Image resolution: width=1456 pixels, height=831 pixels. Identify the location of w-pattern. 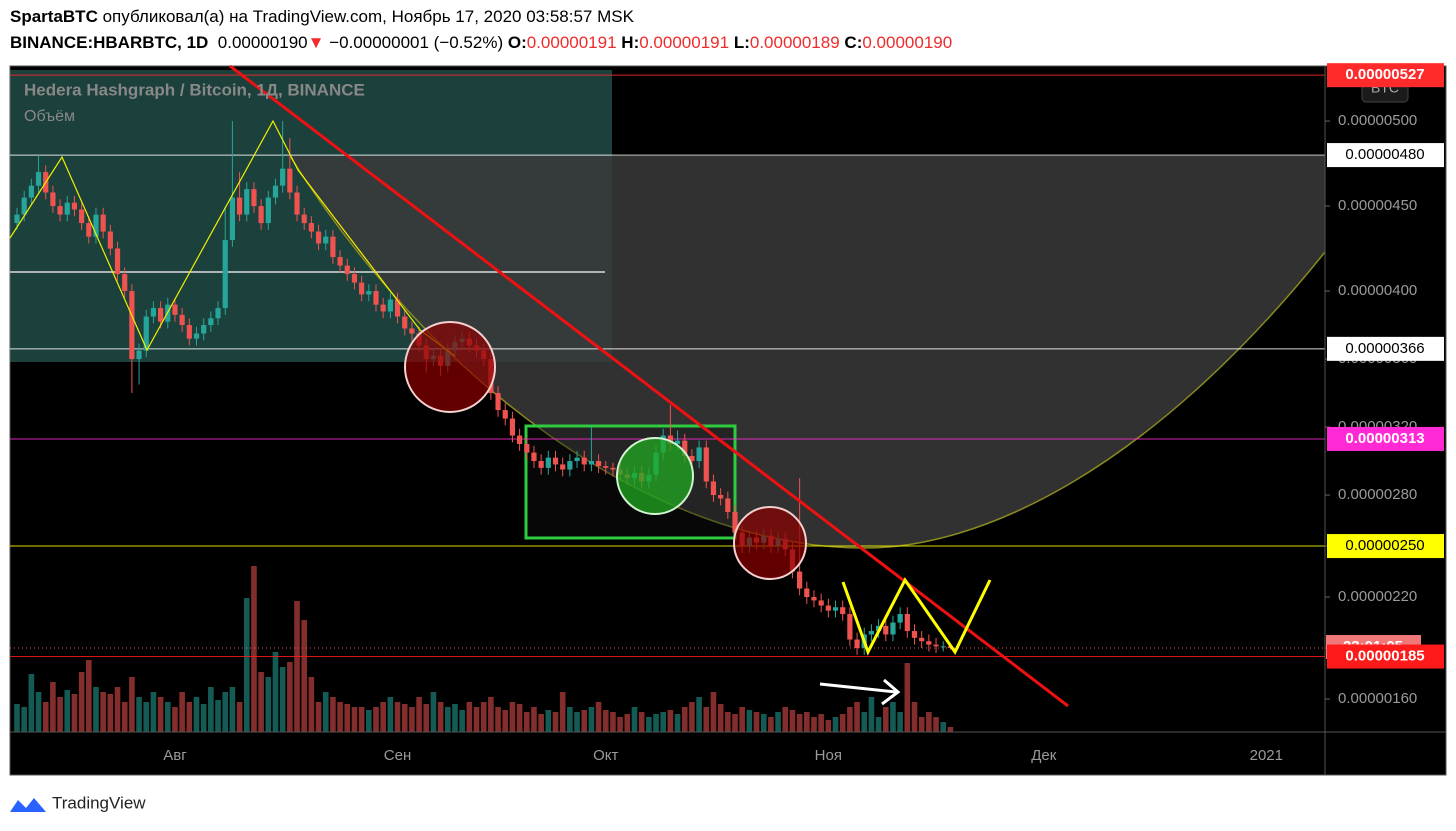
(916, 616).